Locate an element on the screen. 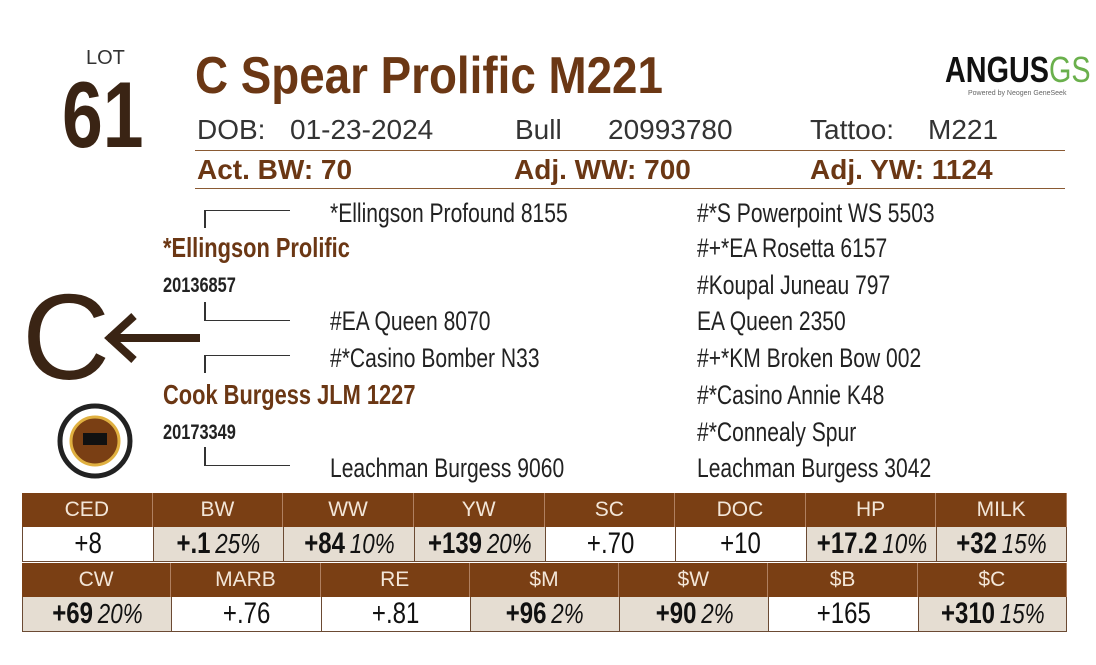 Image resolution: width=1096 pixels, height=665 pixels. epd-cell: +90 2% is located at coordinates (694, 614).